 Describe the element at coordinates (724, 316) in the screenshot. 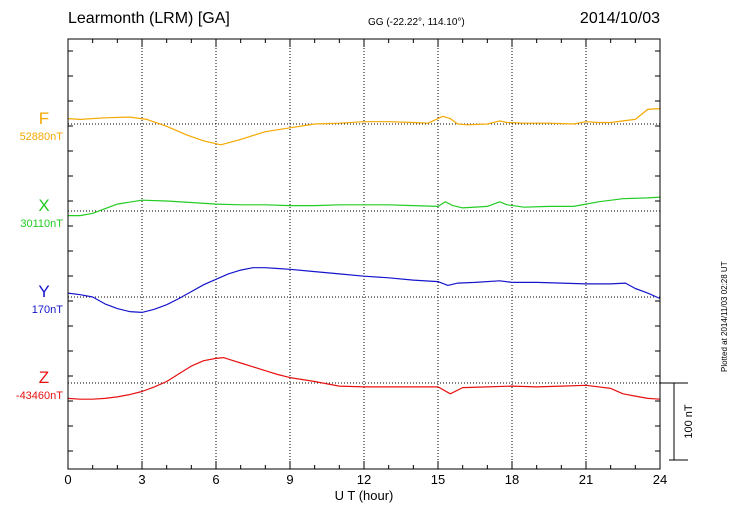

I see `plotted-timestamp: Plotted at 2014/11/03 02:28 UT` at that location.